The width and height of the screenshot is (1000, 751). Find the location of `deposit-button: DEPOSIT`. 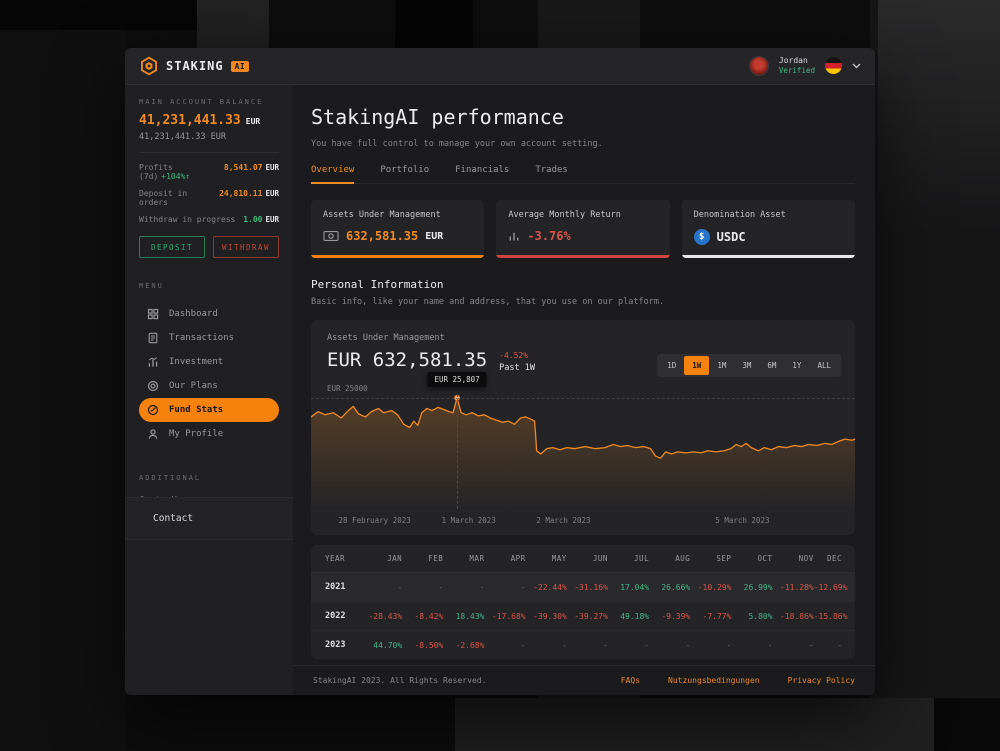

deposit-button: DEPOSIT is located at coordinates (172, 247).